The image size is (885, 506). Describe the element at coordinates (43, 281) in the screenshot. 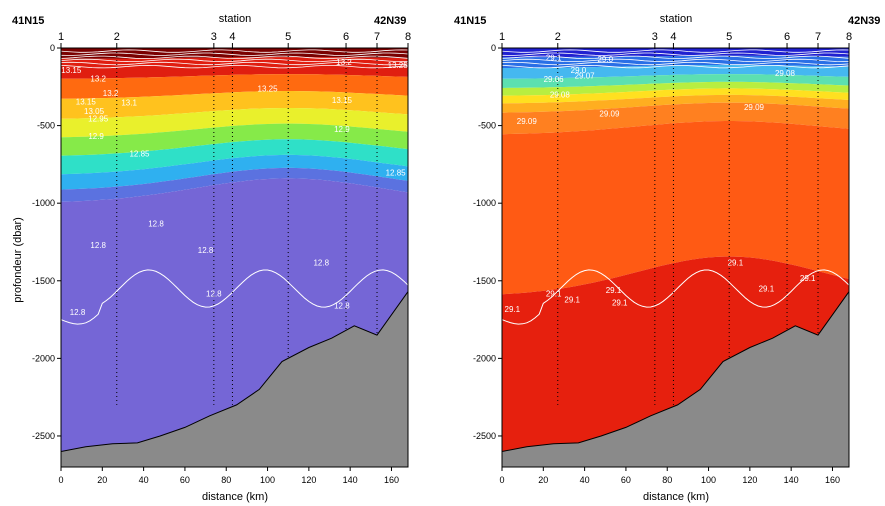

I see `y-tick-label: -1500` at that location.